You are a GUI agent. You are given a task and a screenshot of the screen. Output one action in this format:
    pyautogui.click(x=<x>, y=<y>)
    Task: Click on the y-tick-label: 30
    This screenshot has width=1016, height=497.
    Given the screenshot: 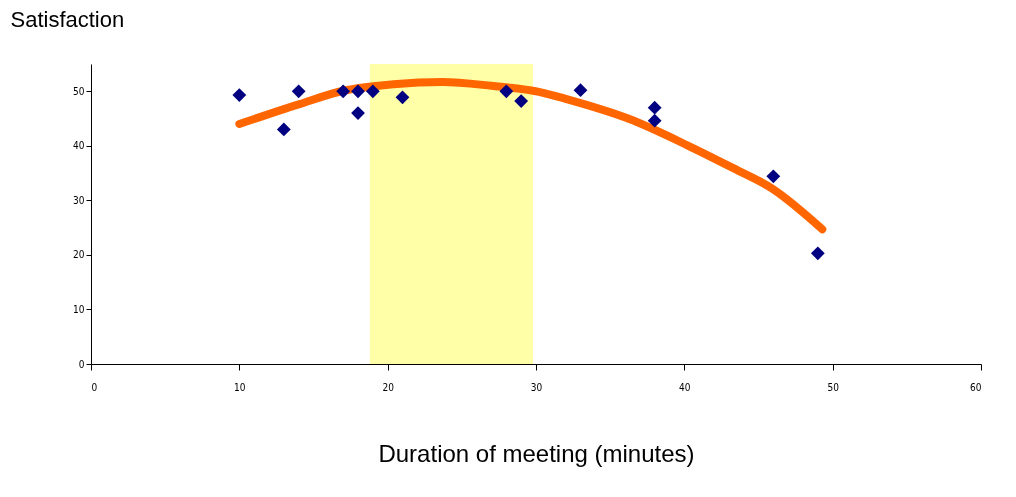 What is the action you would take?
    pyautogui.click(x=79, y=200)
    